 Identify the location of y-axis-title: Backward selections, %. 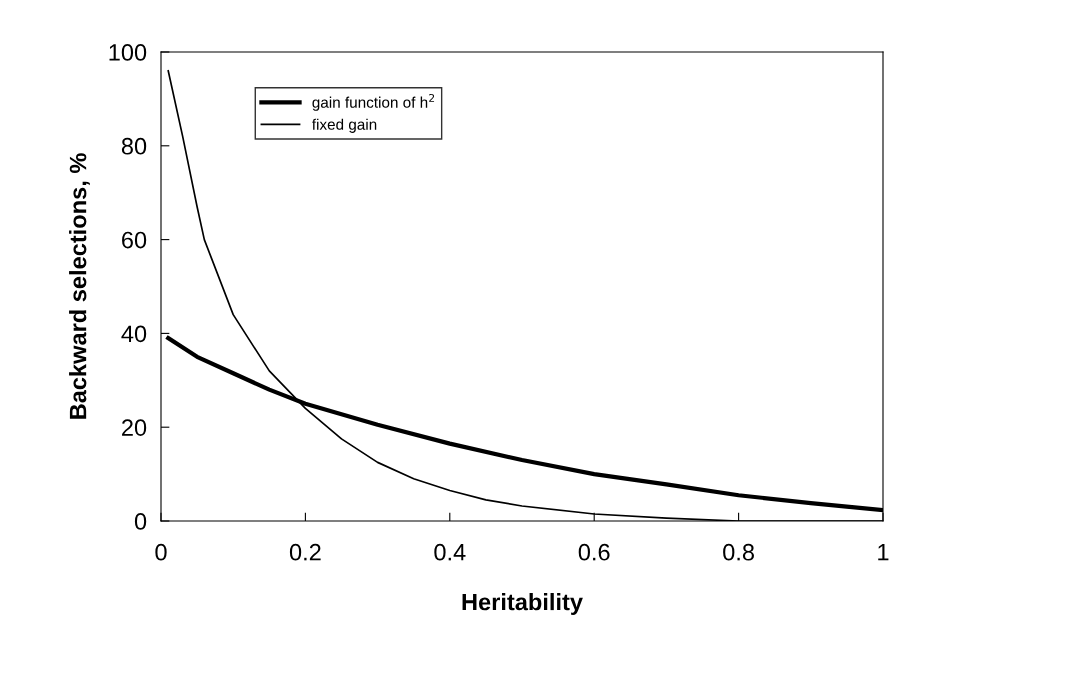
(79, 286).